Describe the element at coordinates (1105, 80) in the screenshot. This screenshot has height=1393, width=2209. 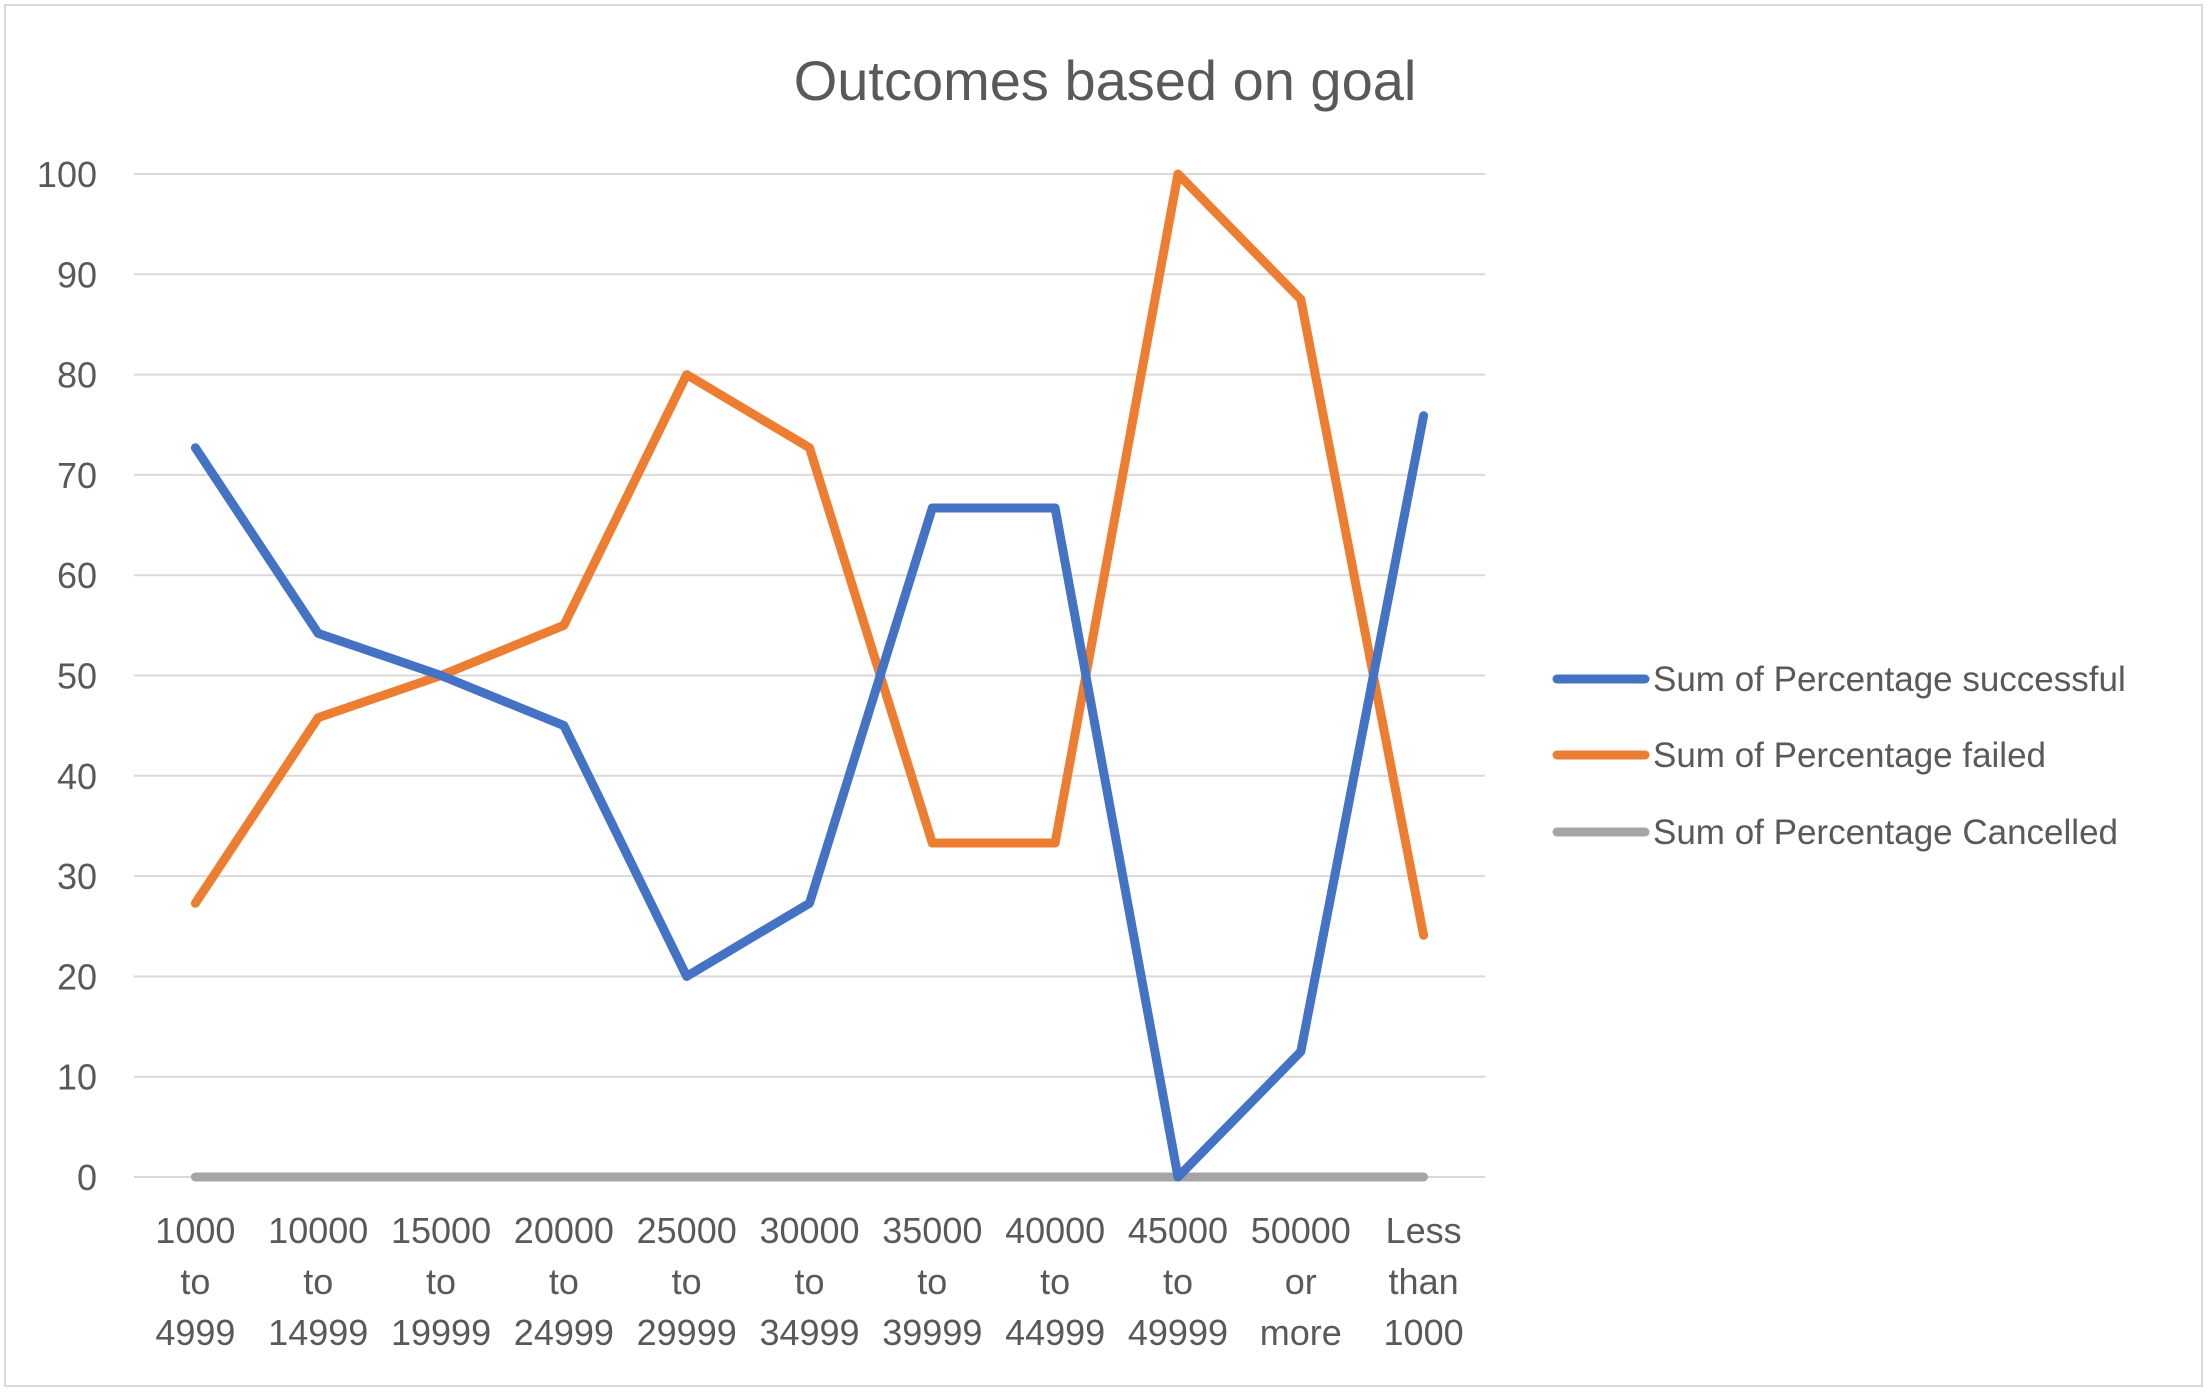
I see `chart-title: Outcomes based on goal` at that location.